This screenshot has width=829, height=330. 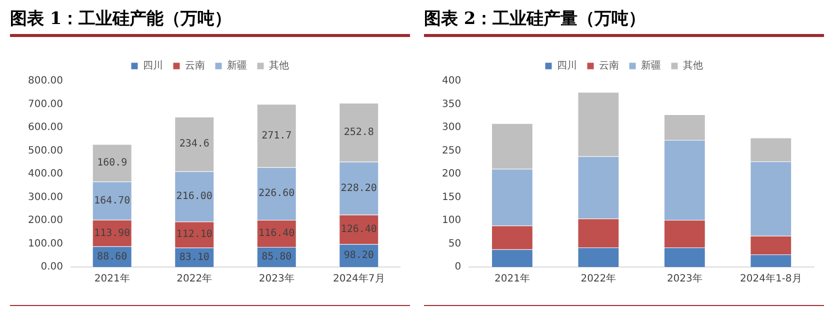 I want to click on y-tick-label: 300.00, so click(x=45, y=197).